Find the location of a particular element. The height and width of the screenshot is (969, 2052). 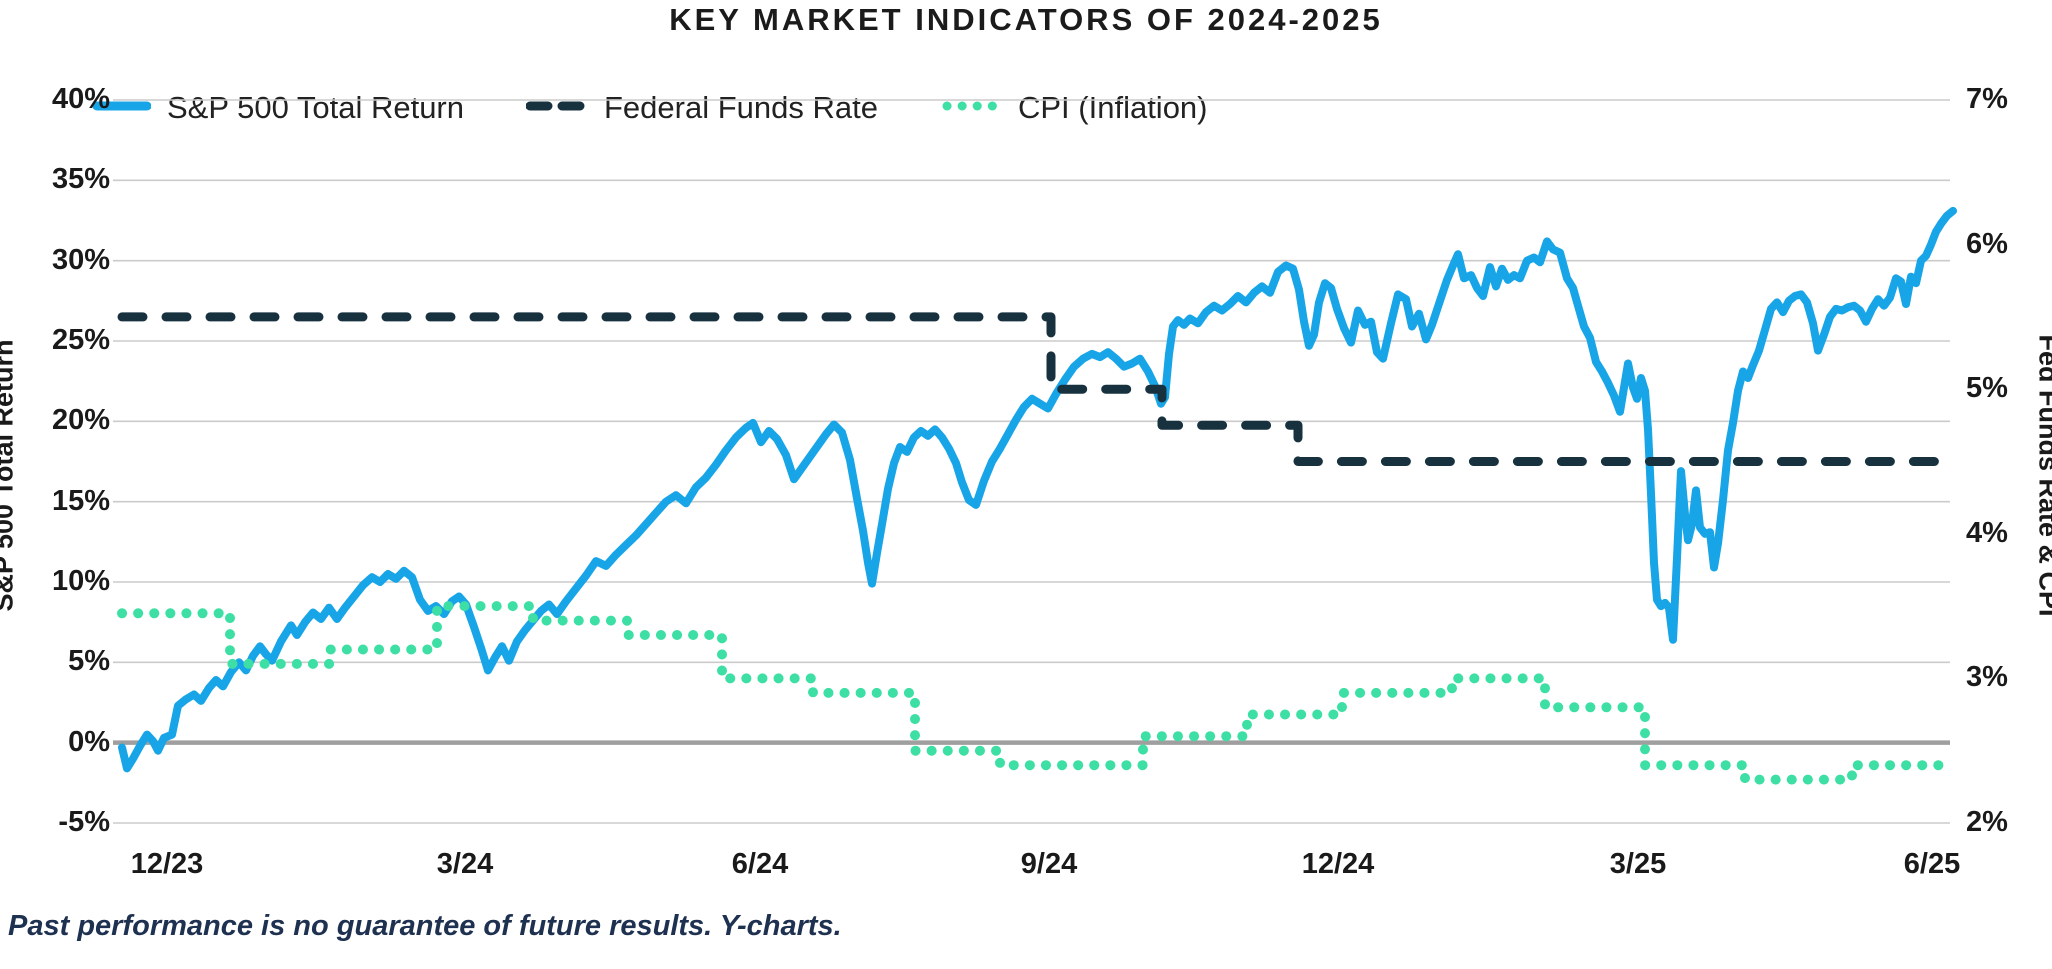

left-axis-tick-label: 15% is located at coordinates (80, 500).